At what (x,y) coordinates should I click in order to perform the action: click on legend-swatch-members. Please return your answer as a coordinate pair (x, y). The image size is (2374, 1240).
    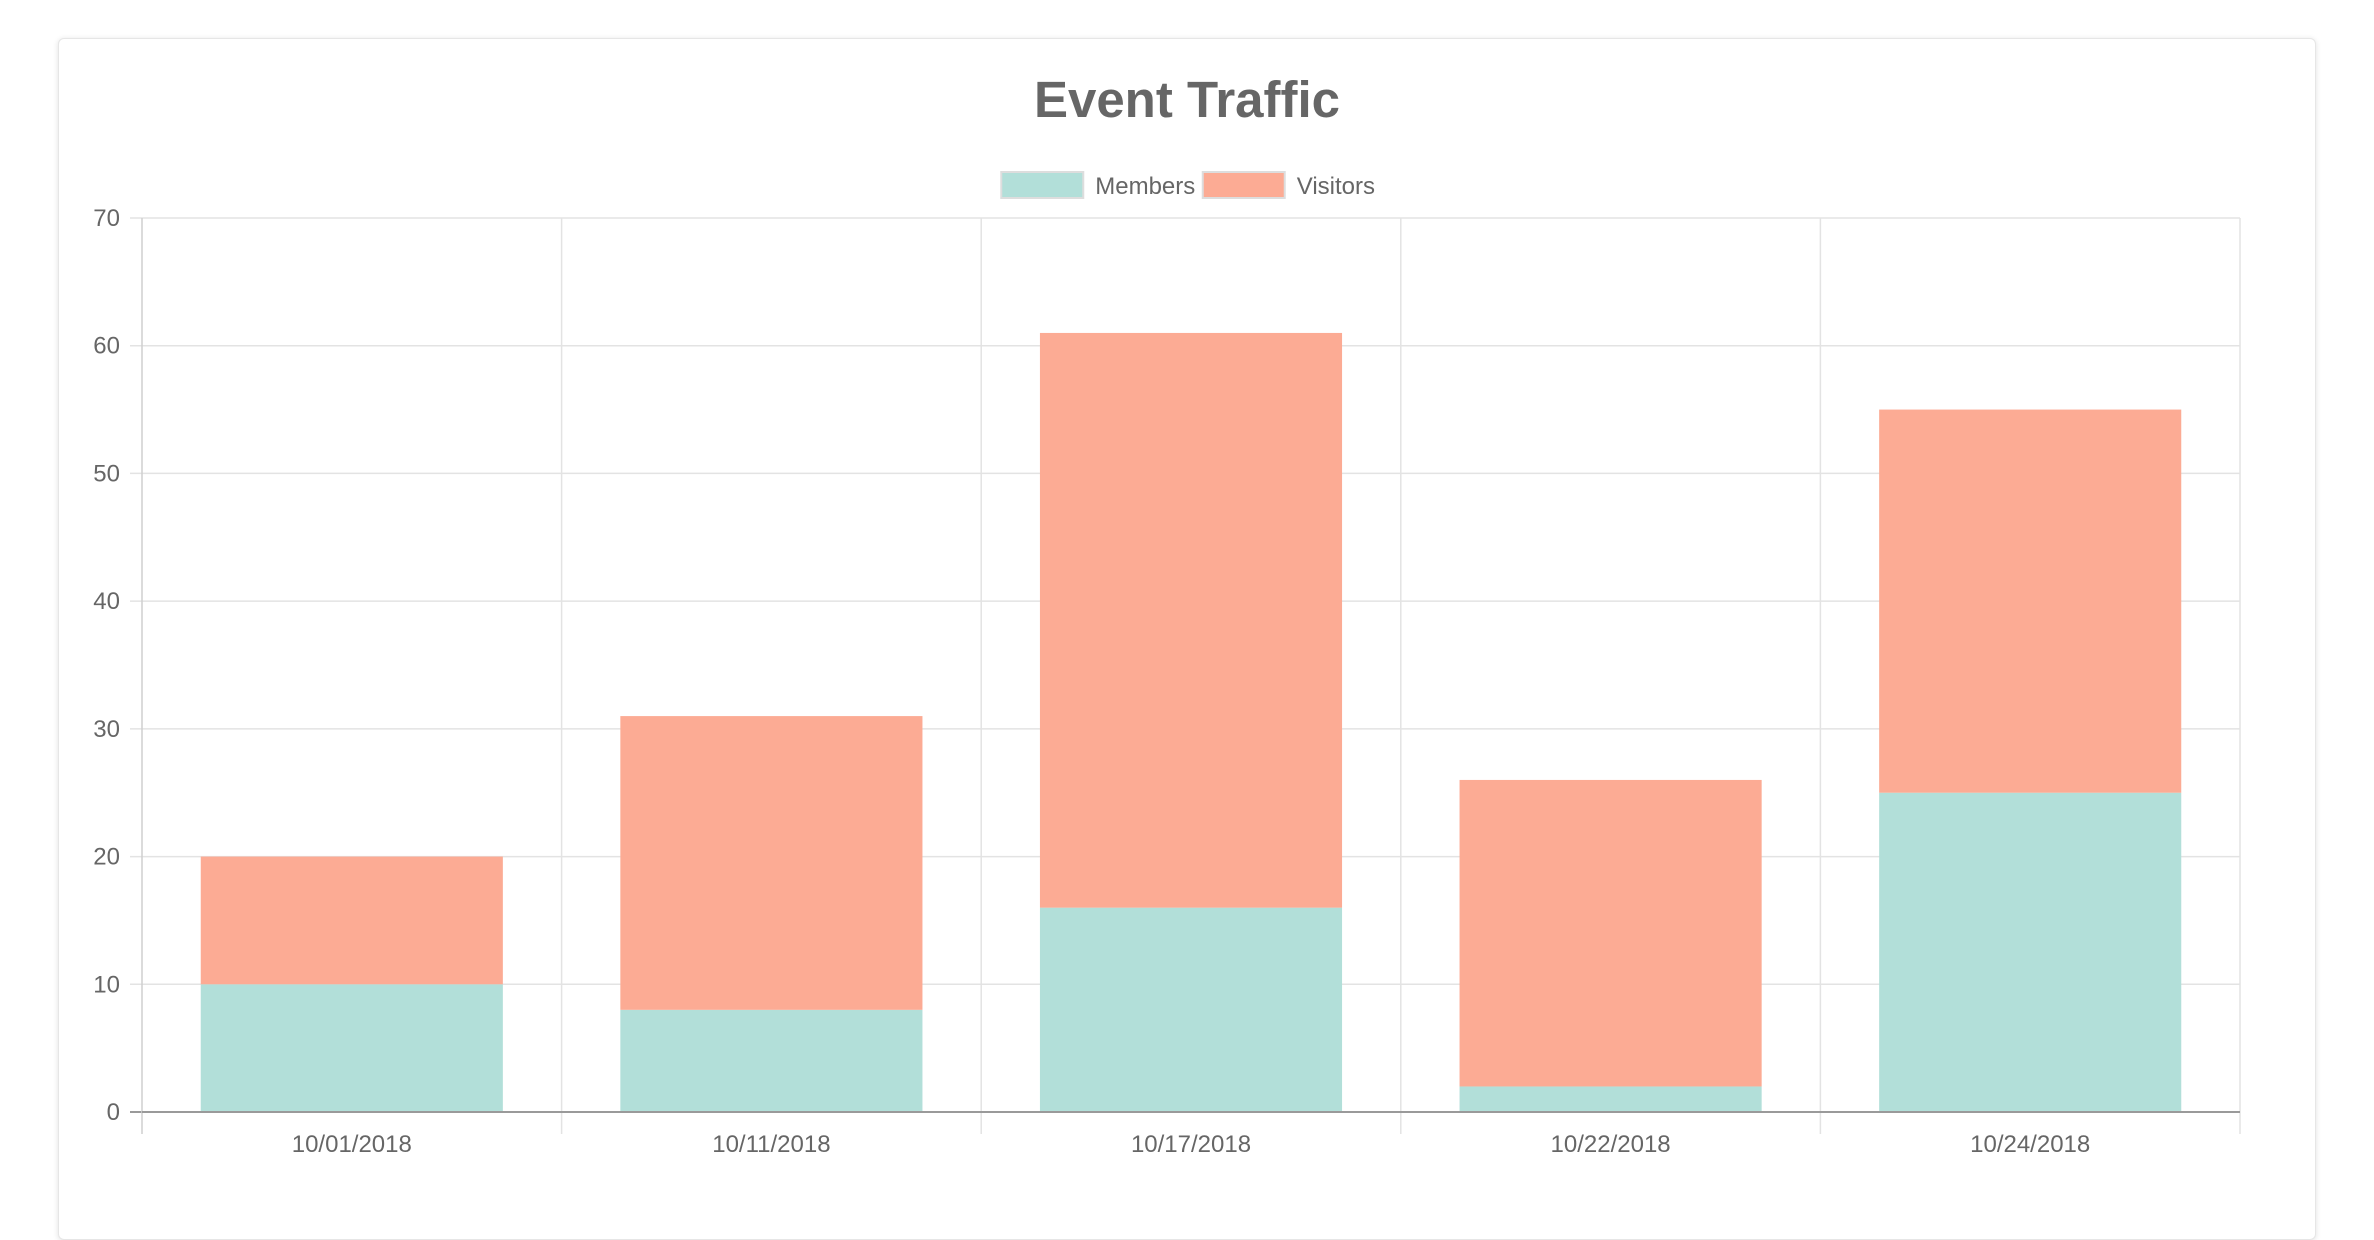
    Looking at the image, I should click on (1042, 185).